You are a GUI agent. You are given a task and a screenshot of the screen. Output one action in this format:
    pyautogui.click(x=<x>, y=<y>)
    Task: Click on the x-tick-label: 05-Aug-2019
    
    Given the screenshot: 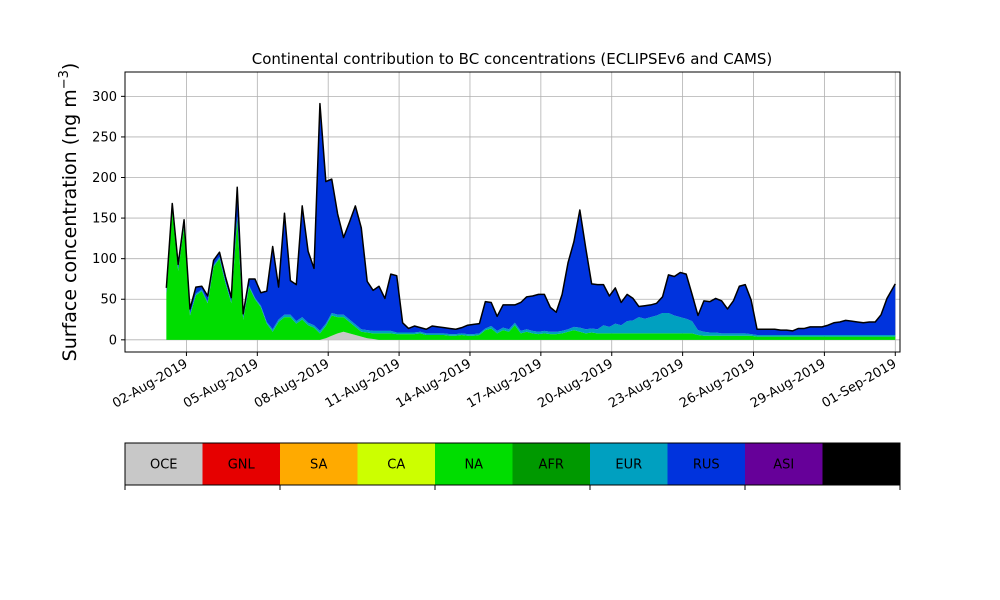 What is the action you would take?
    pyautogui.click(x=221, y=383)
    